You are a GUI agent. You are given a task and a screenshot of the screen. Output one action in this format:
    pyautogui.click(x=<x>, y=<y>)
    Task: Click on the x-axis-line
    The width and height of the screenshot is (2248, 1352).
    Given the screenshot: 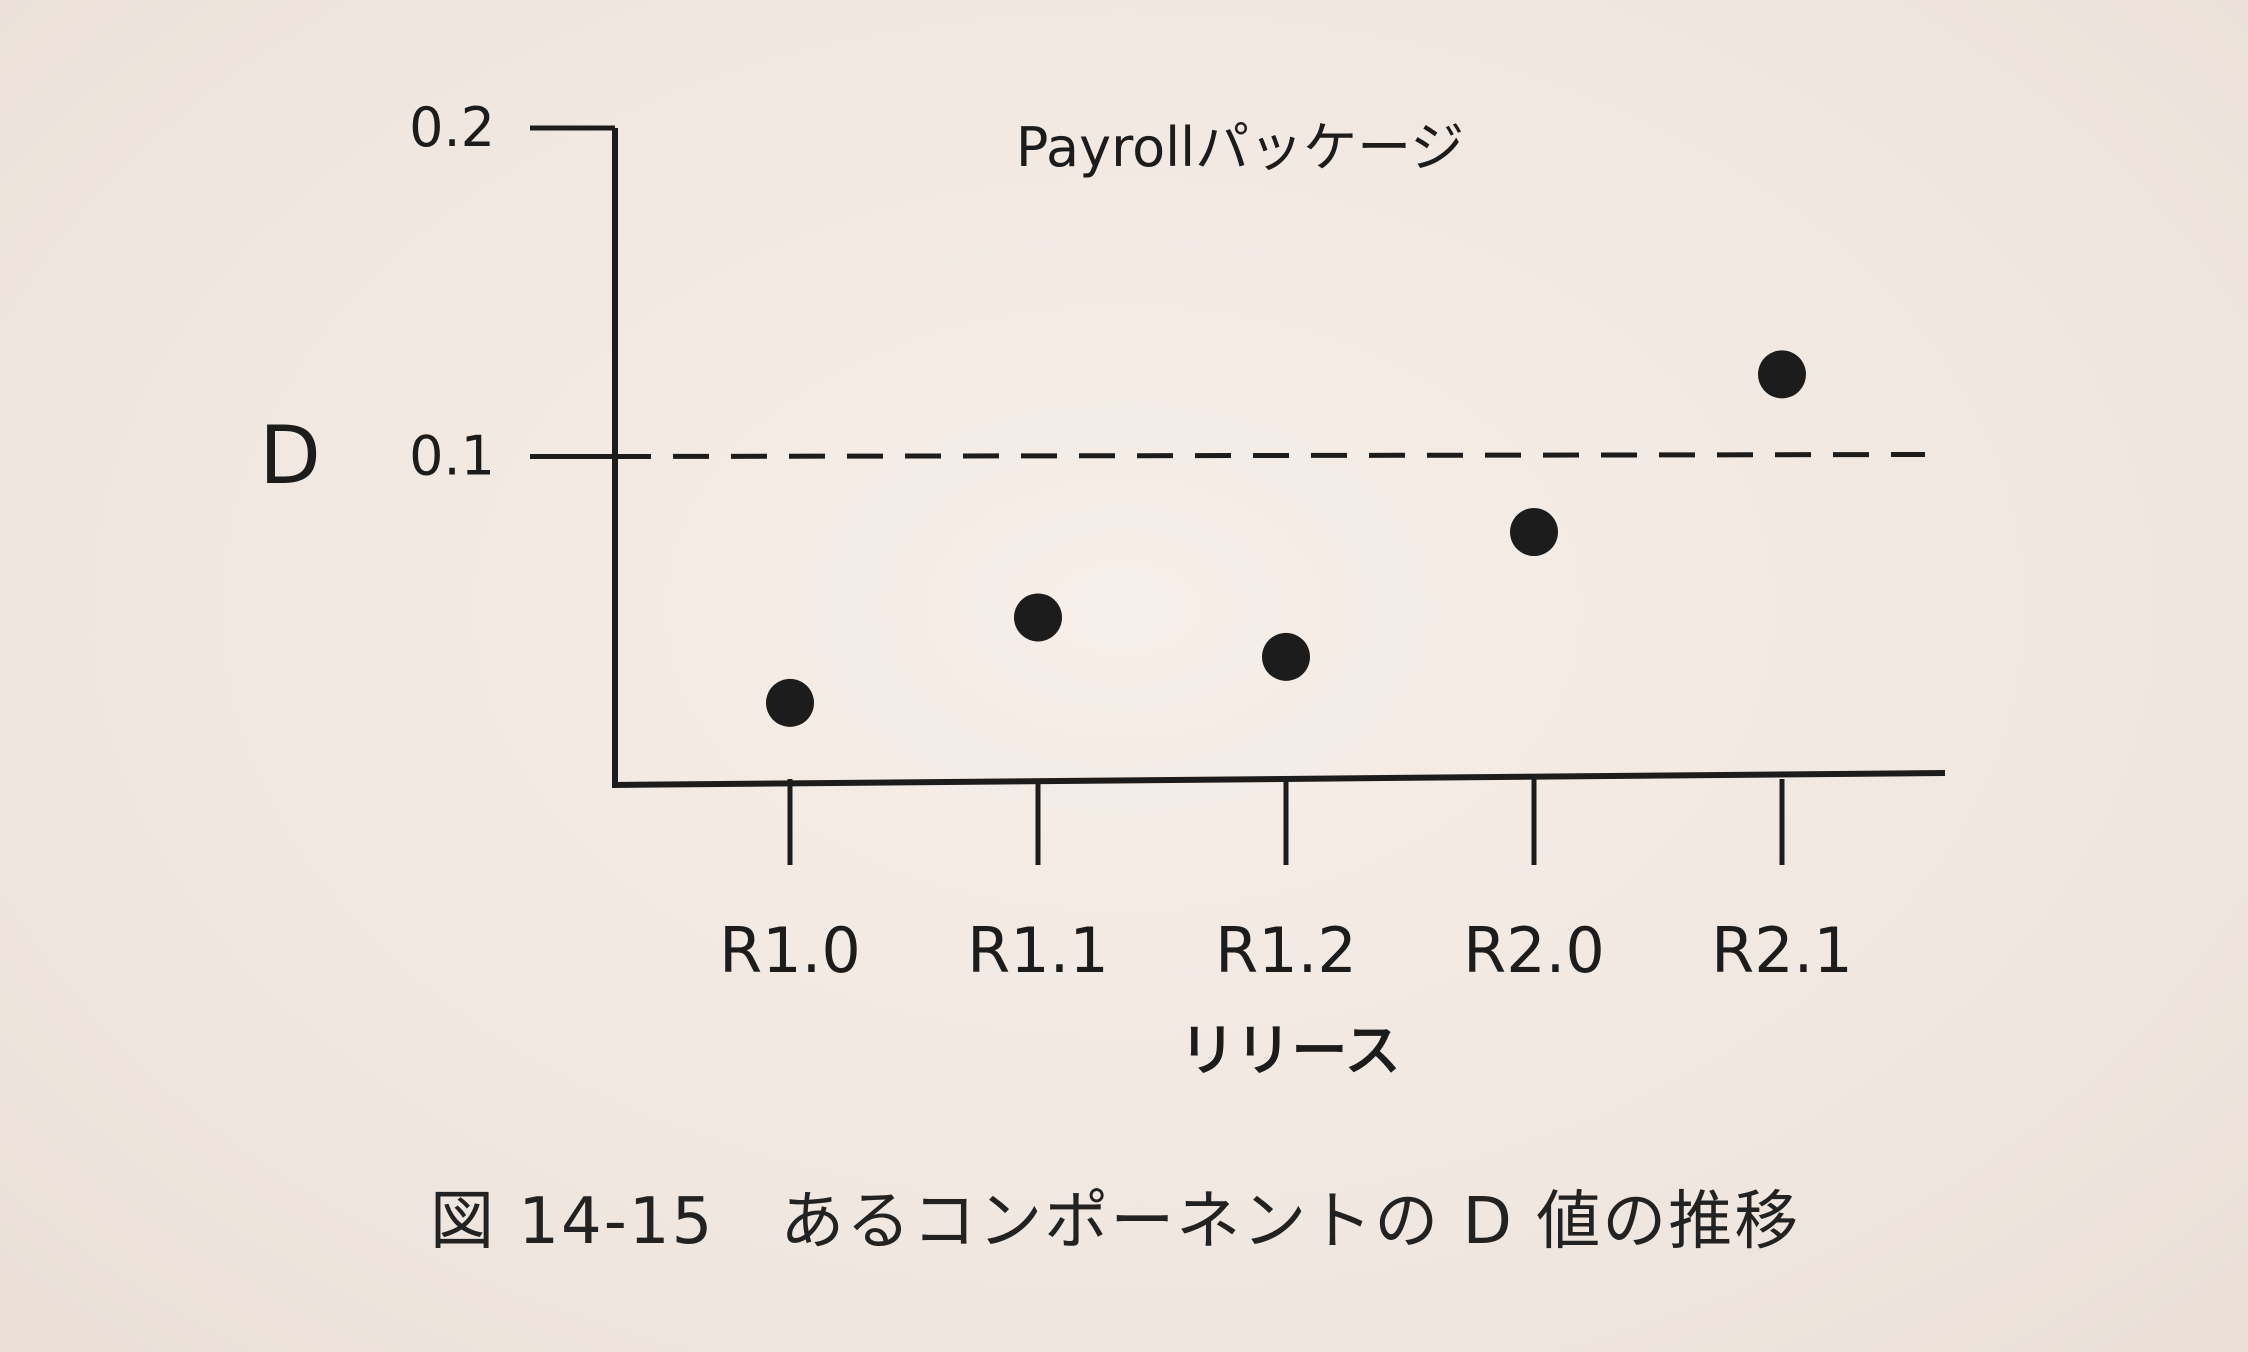 What is the action you would take?
    pyautogui.click(x=1278, y=779)
    